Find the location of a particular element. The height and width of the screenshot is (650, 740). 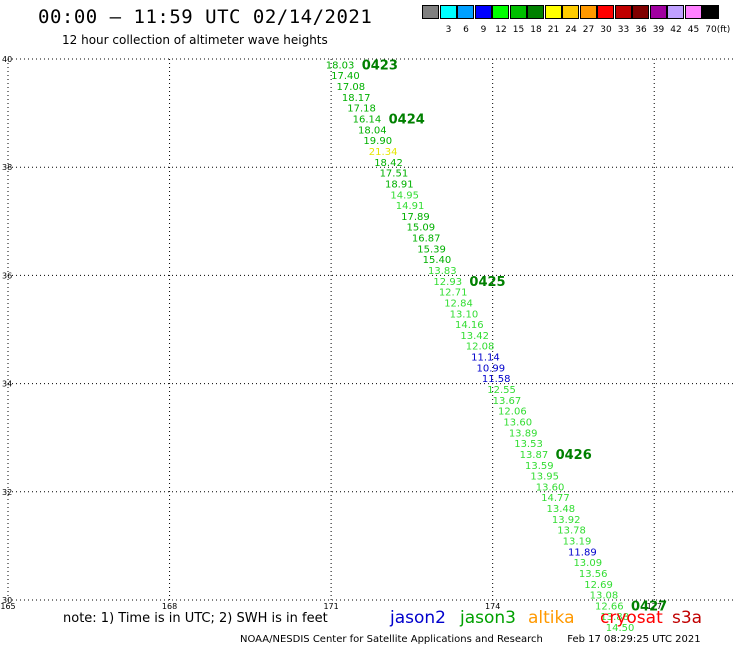

time-mark-label: 0424 is located at coordinates (407, 120).